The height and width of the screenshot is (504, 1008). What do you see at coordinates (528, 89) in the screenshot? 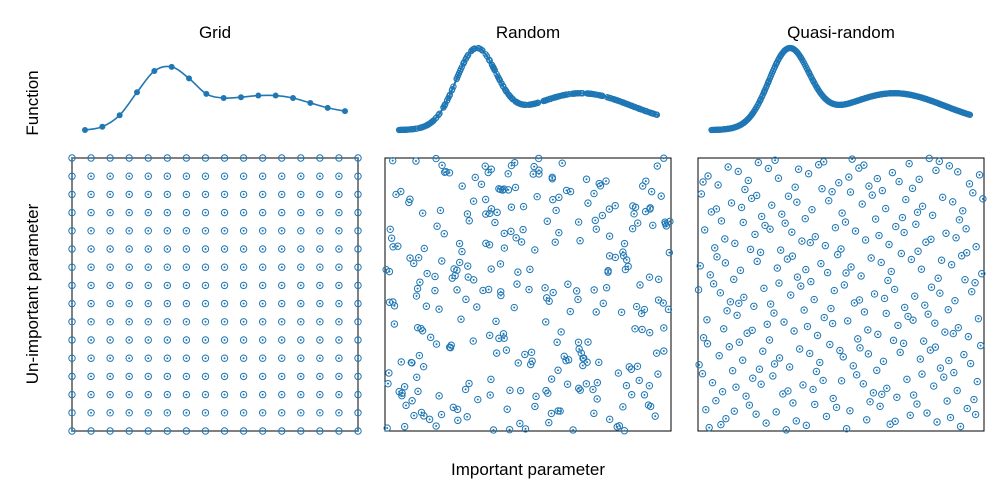
I see `function-panel-random` at bounding box center [528, 89].